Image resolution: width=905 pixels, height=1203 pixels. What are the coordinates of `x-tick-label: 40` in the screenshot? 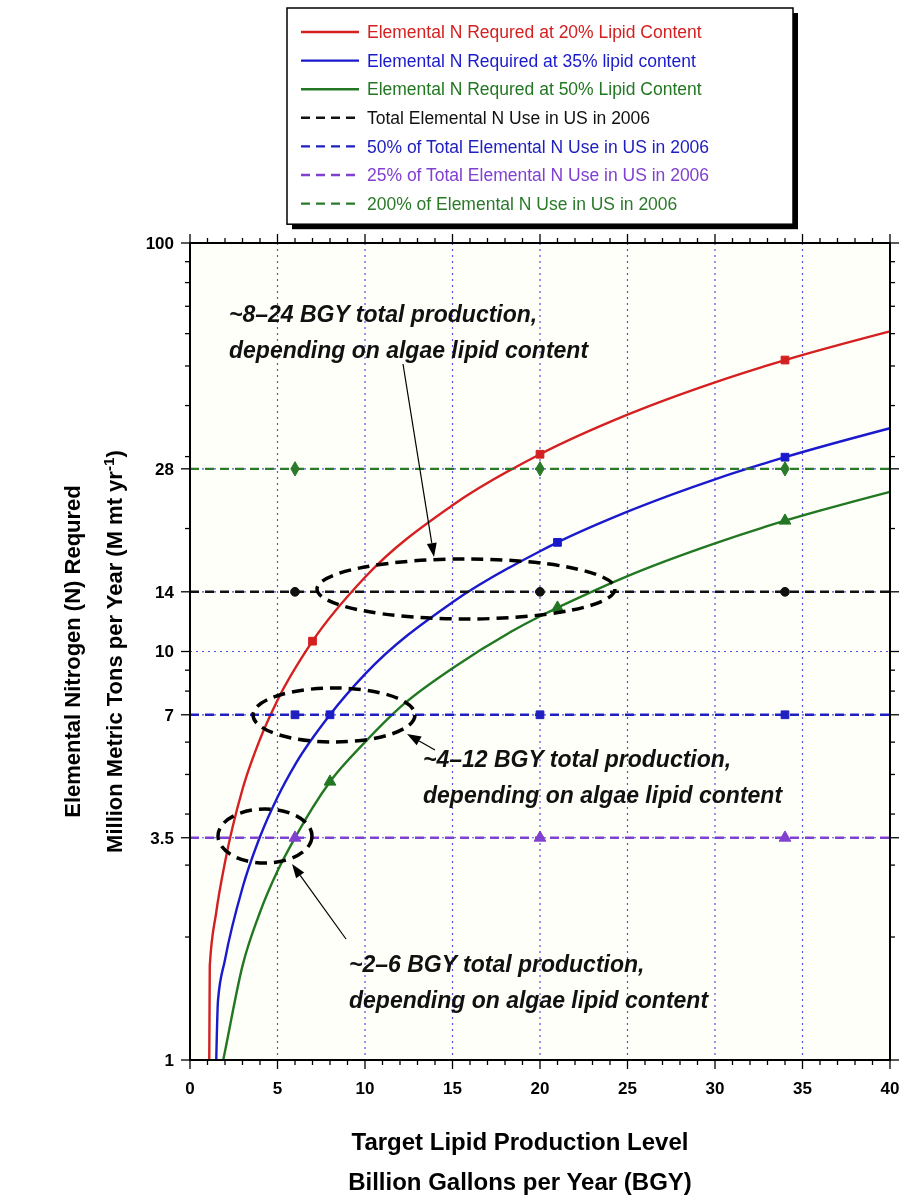 It's located at (890, 1088).